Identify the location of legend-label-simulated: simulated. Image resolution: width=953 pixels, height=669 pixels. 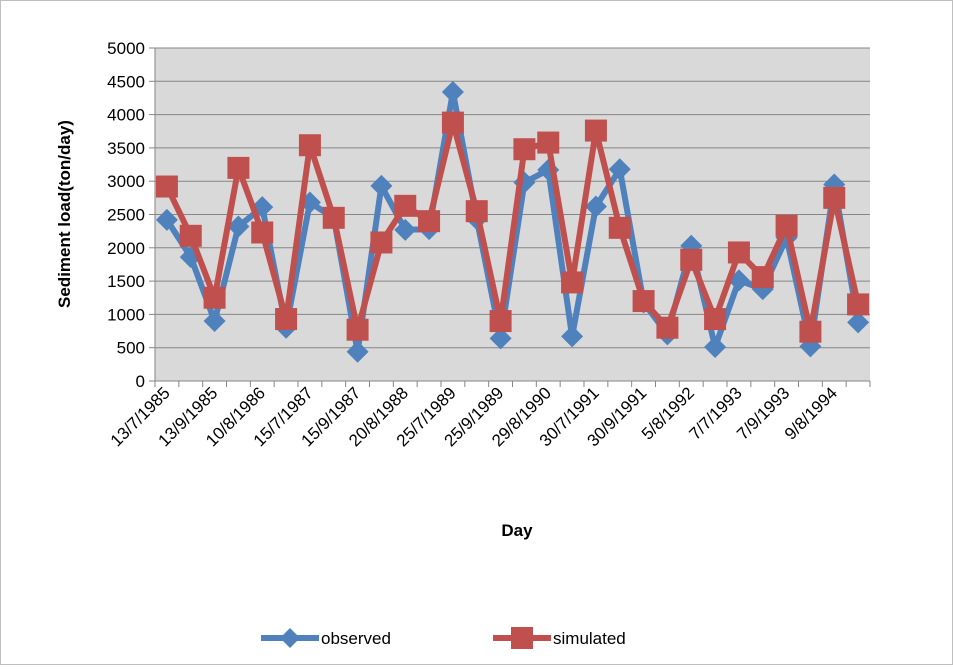
(589, 638).